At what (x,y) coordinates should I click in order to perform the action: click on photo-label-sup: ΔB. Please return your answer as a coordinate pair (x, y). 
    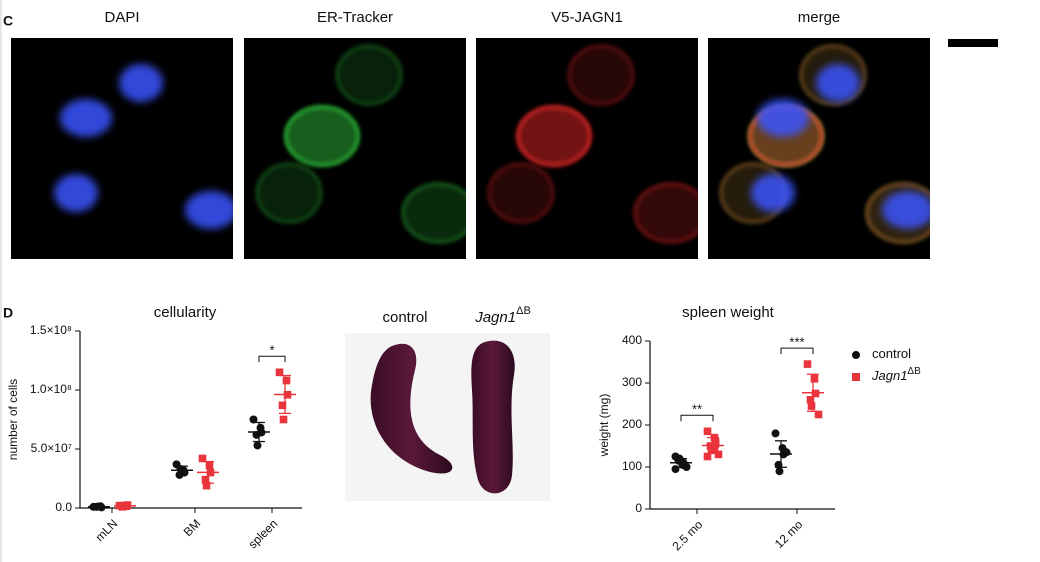
    Looking at the image, I should click on (523, 311).